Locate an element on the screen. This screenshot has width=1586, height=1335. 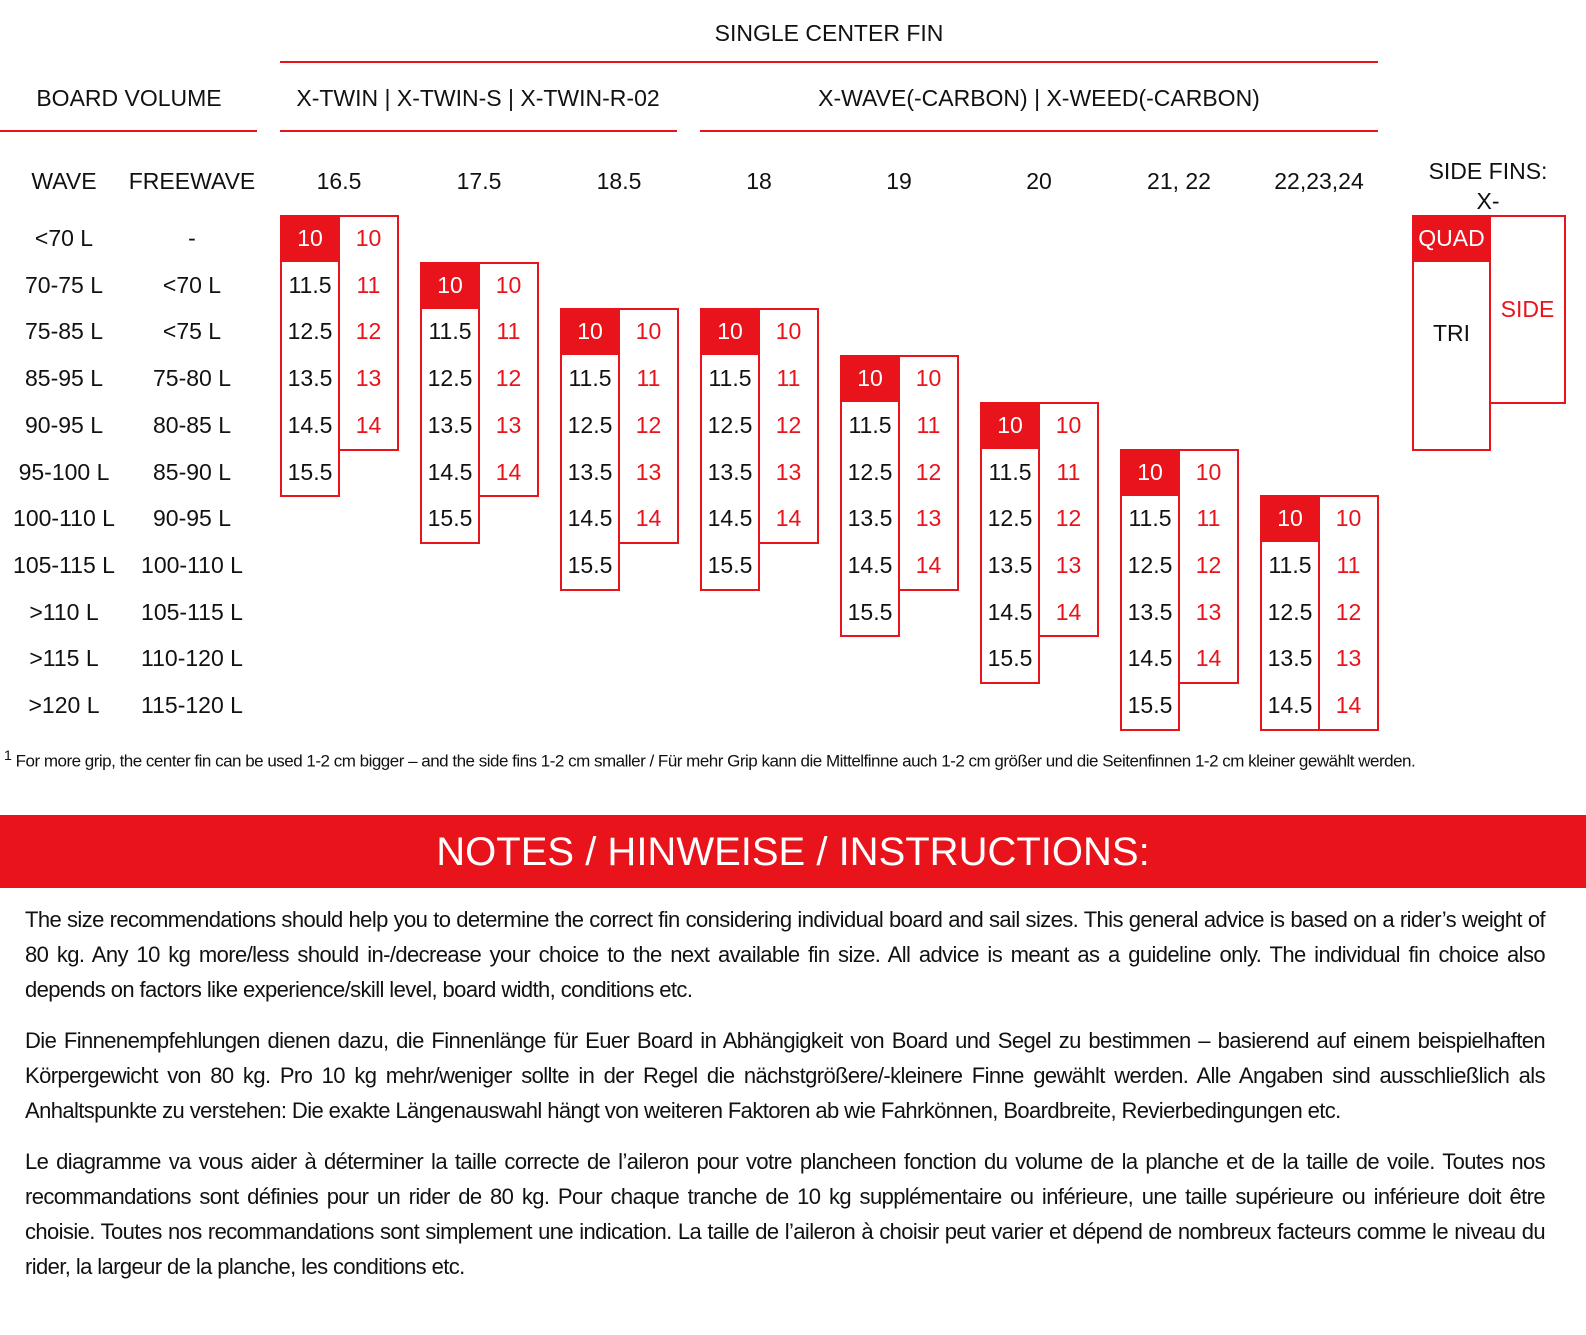
wave-volume: <70 L is located at coordinates (64, 238).